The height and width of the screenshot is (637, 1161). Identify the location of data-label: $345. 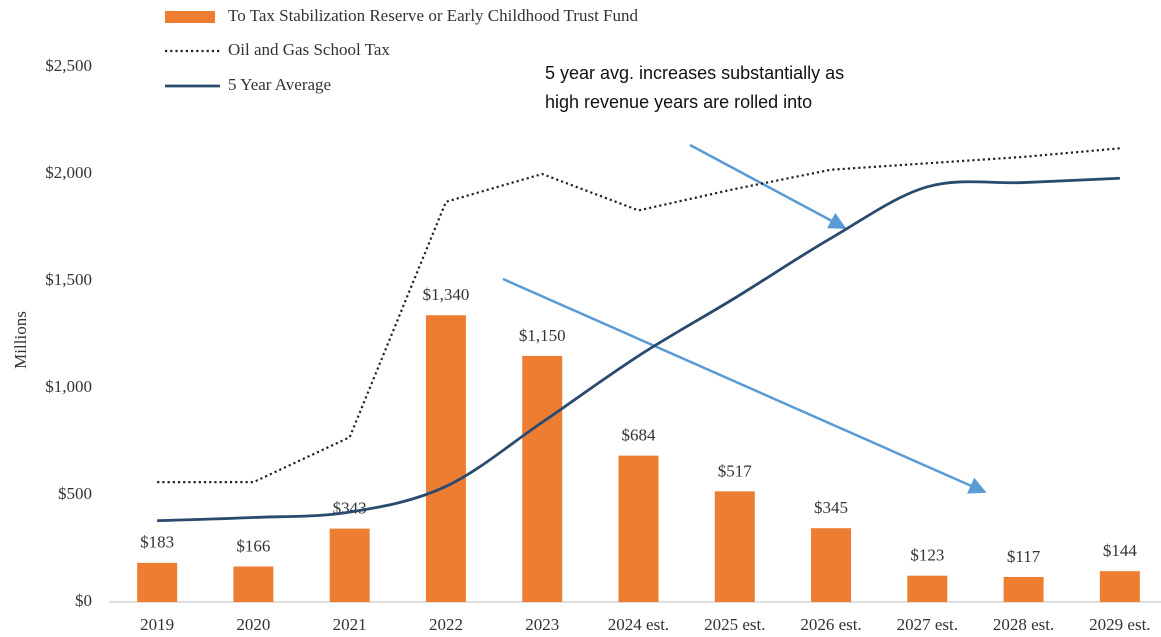
(831, 507).